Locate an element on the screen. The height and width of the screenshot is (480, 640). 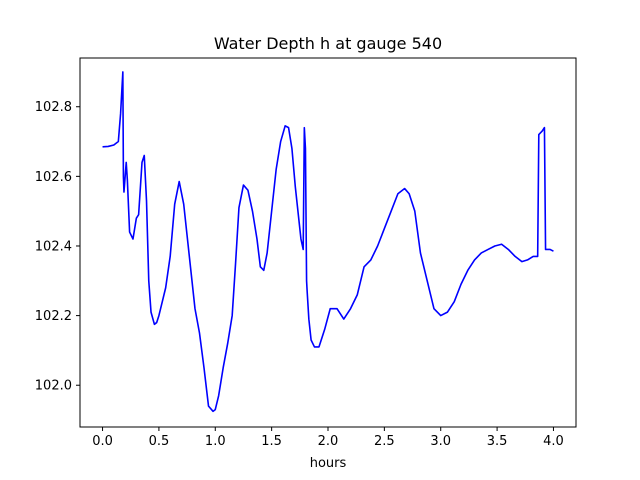
chart-title: Water Depth h at gauge 540 is located at coordinates (328, 43).